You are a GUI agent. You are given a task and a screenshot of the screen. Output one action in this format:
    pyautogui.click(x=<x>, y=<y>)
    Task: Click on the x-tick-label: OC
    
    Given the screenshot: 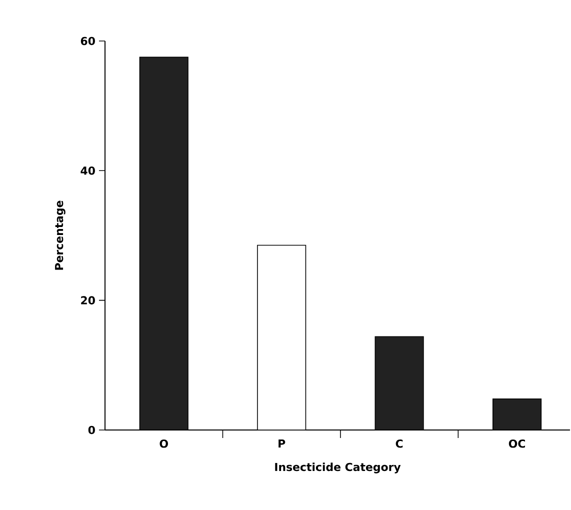 What is the action you would take?
    pyautogui.click(x=517, y=444)
    